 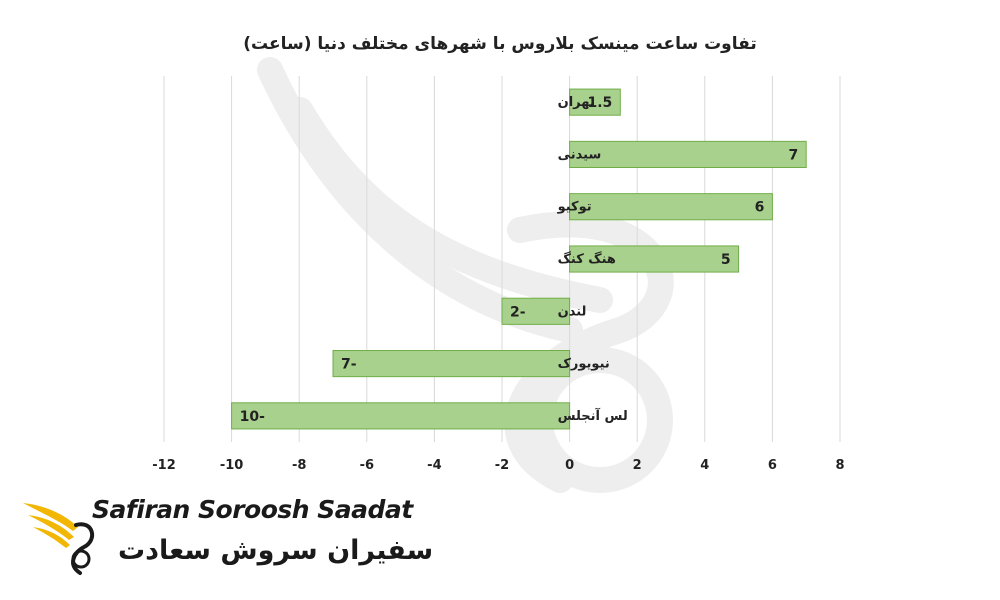 I want to click on x-tick-label: -12, so click(x=164, y=465).